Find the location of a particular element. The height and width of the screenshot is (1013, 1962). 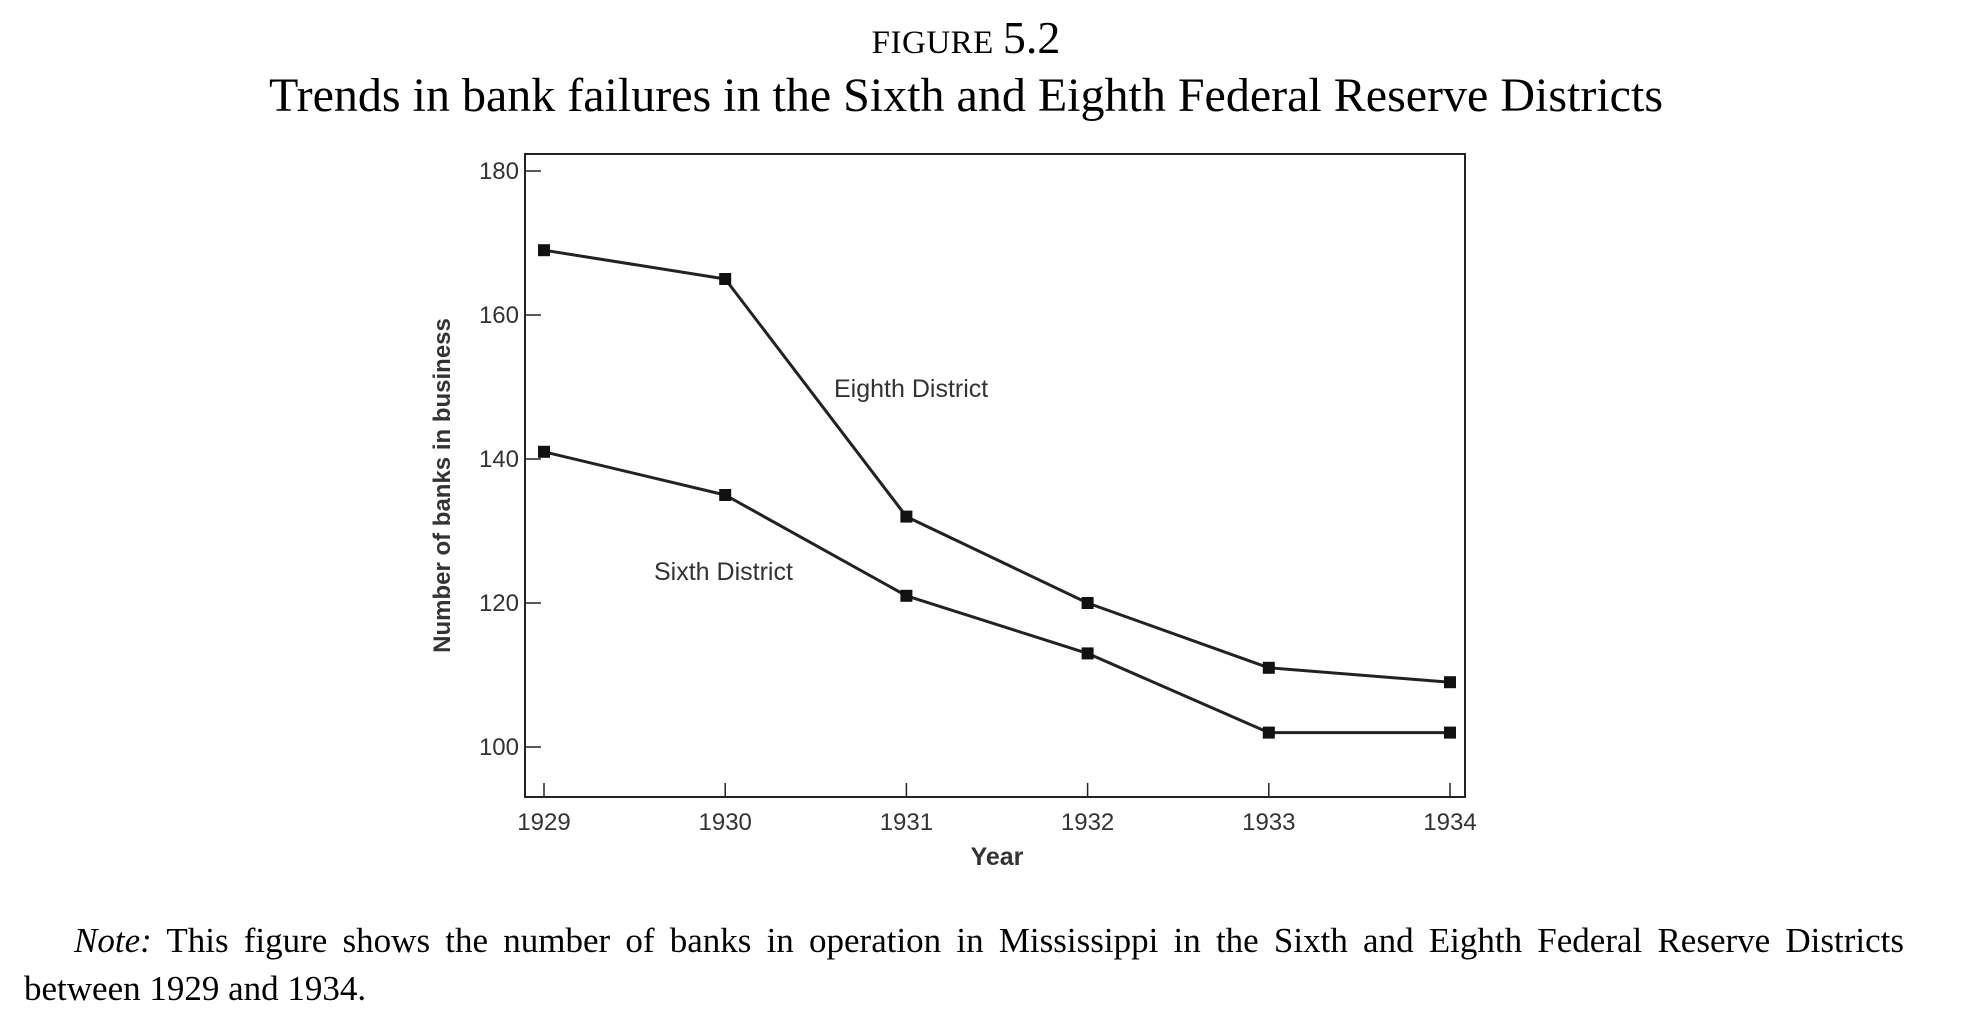

x-tick-label: 1934 is located at coordinates (1449, 822).